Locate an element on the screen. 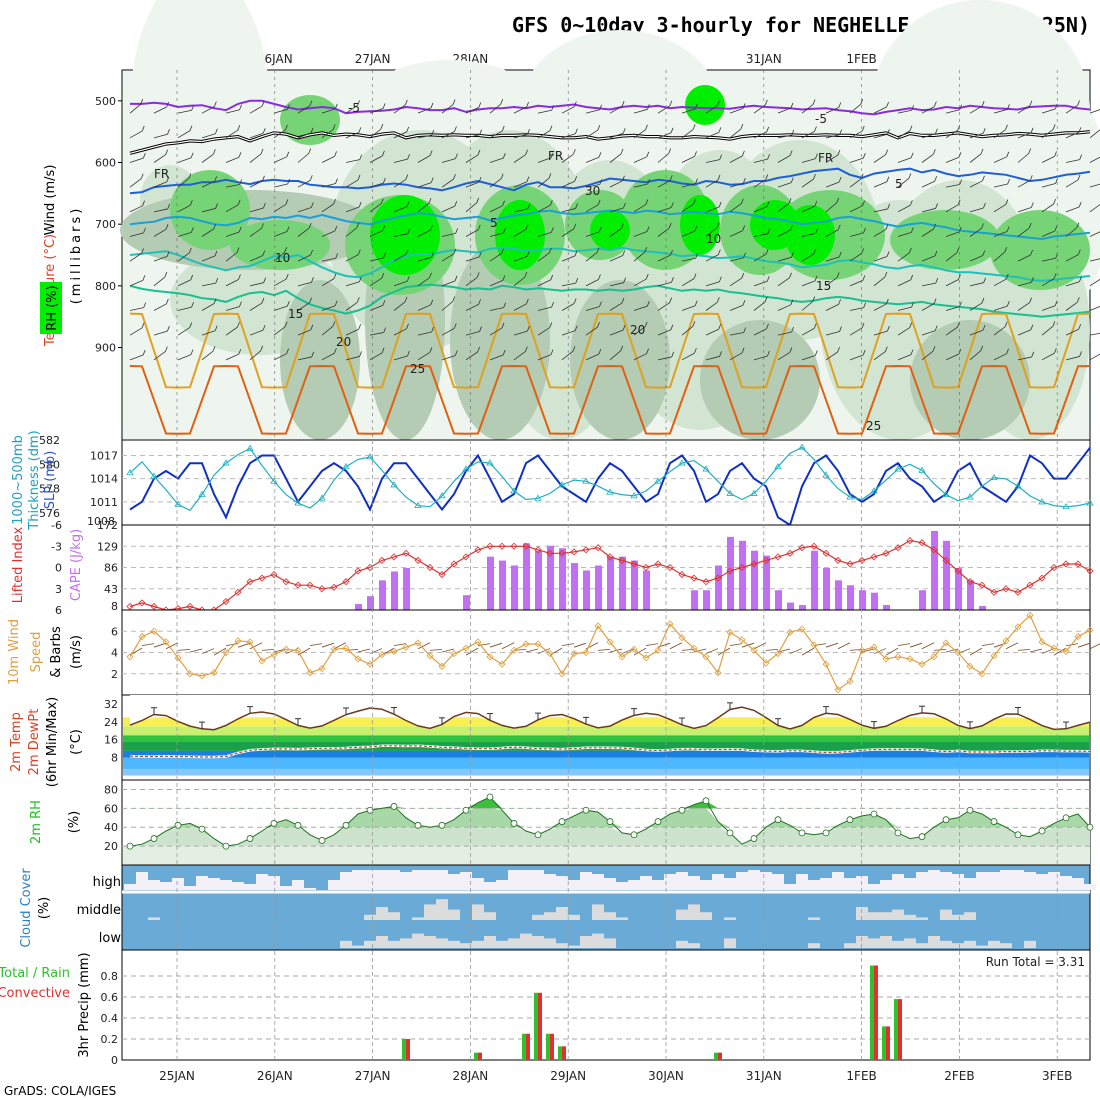 The height and width of the screenshot is (1100, 1100). lifted-line is located at coordinates (610, 575).